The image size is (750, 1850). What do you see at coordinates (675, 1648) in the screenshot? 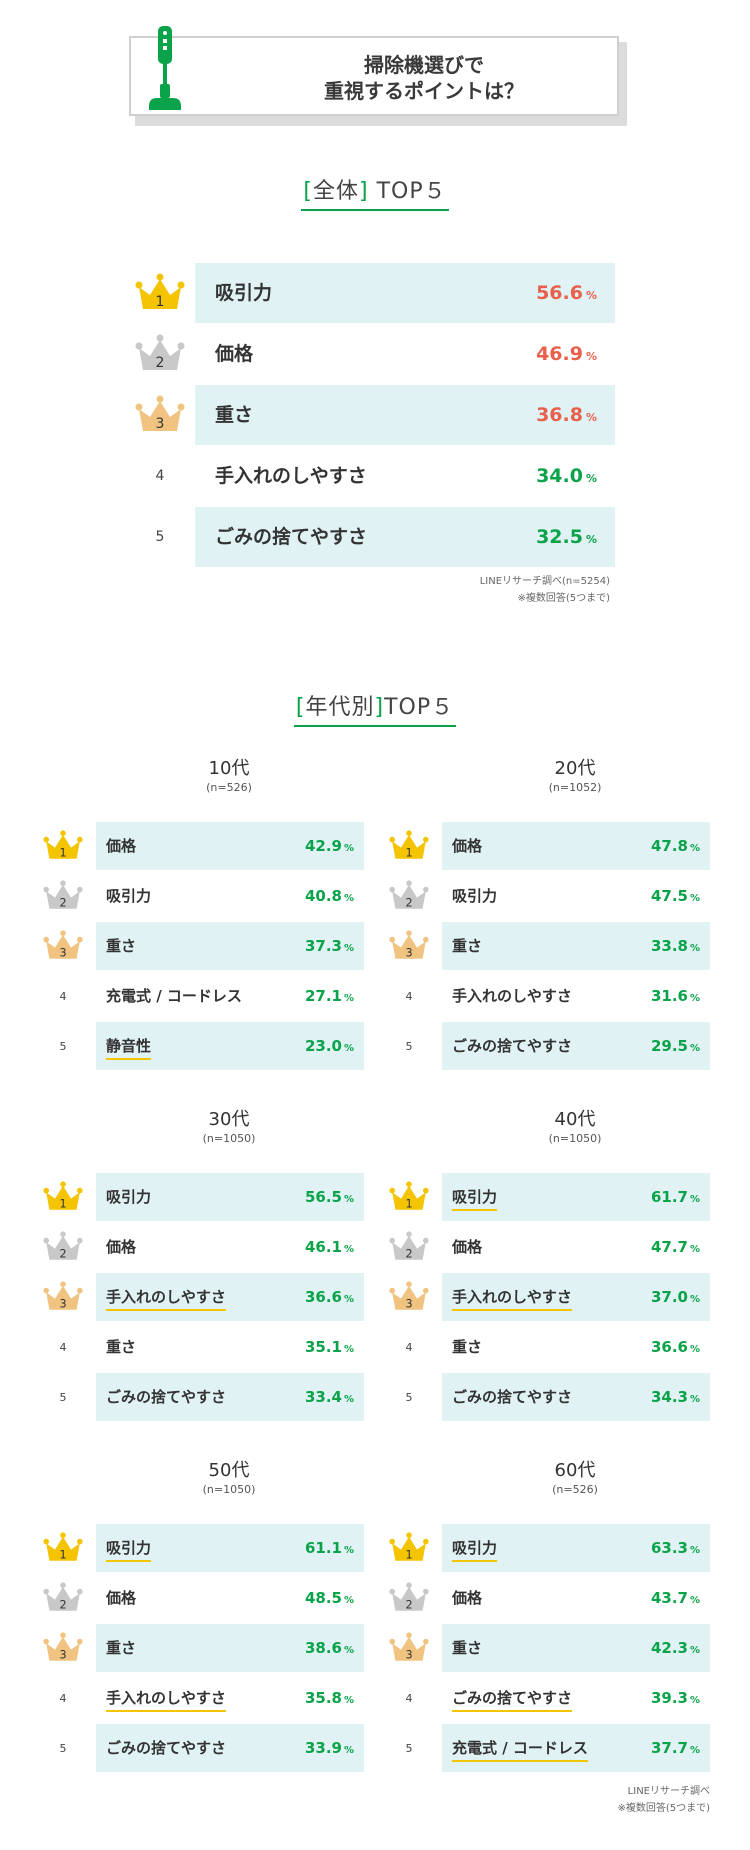
I see `item-value: 42.3%` at bounding box center [675, 1648].